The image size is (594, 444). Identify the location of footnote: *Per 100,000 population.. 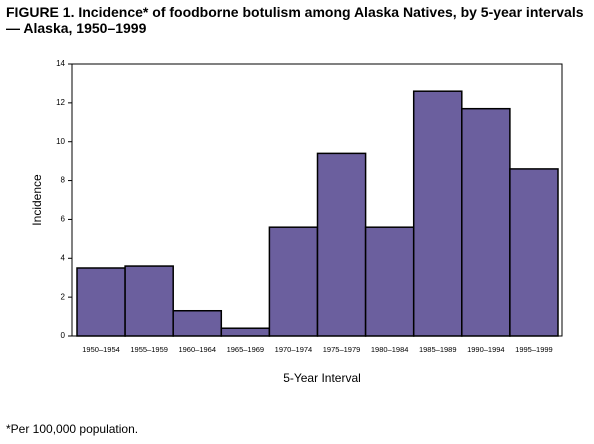
(72, 429).